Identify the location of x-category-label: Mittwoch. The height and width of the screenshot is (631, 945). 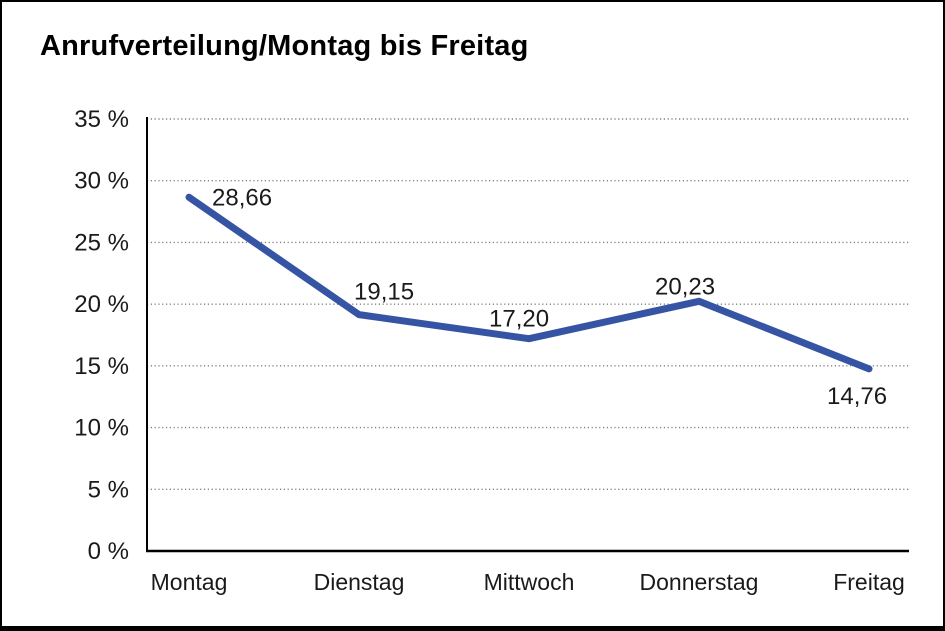
(529, 582).